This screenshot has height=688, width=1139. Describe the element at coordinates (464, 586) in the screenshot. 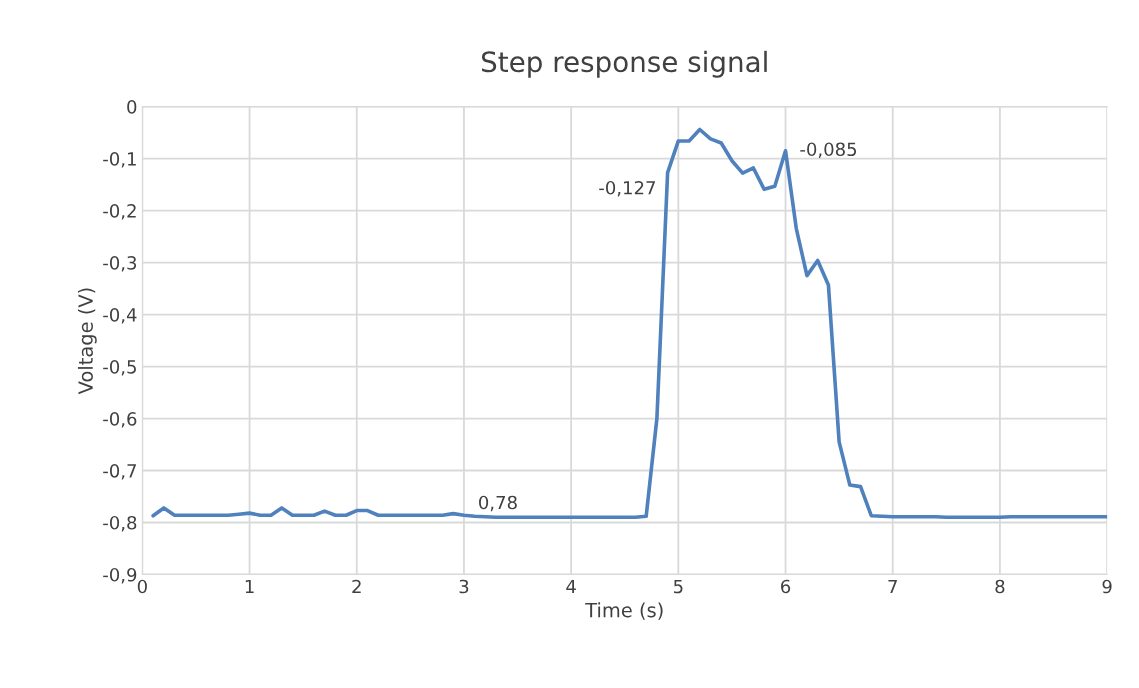

I see `x-tick-label: 3` at that location.